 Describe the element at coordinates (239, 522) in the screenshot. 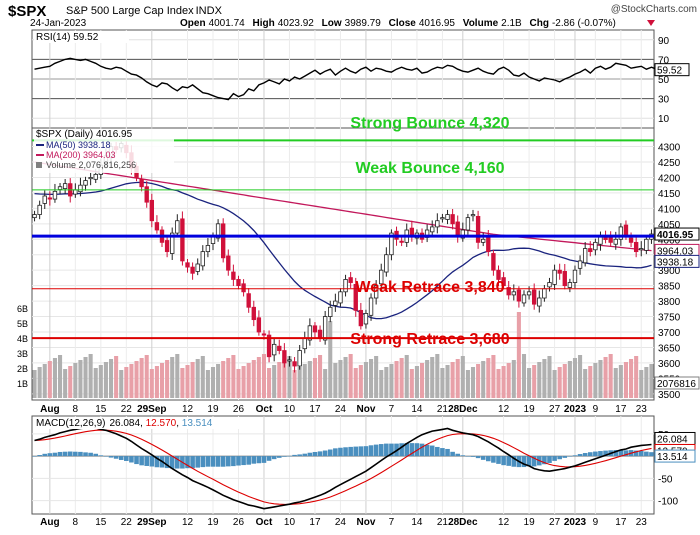

I see `x-axis-label: 26` at that location.